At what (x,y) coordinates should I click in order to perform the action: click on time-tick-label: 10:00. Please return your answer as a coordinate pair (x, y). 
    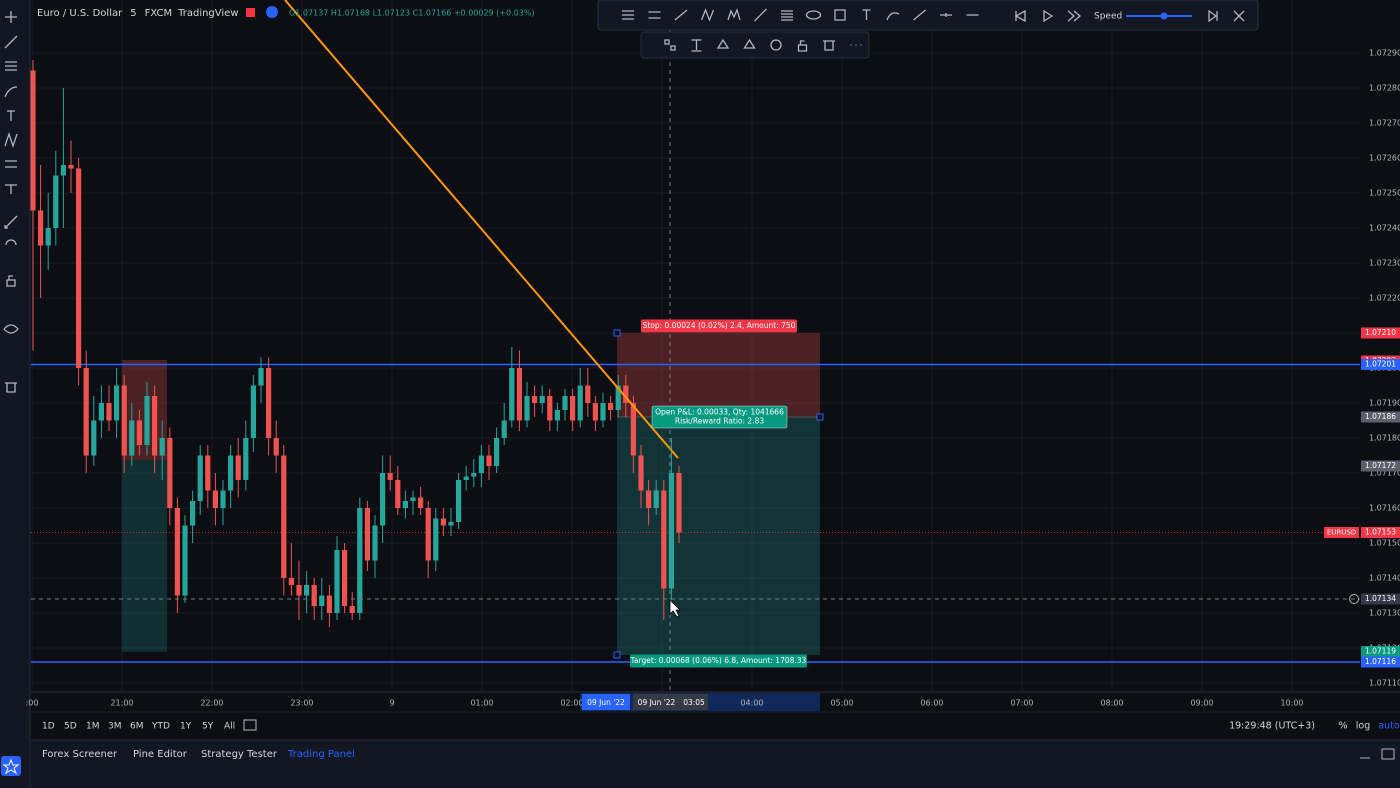
    Looking at the image, I should click on (1291, 703).